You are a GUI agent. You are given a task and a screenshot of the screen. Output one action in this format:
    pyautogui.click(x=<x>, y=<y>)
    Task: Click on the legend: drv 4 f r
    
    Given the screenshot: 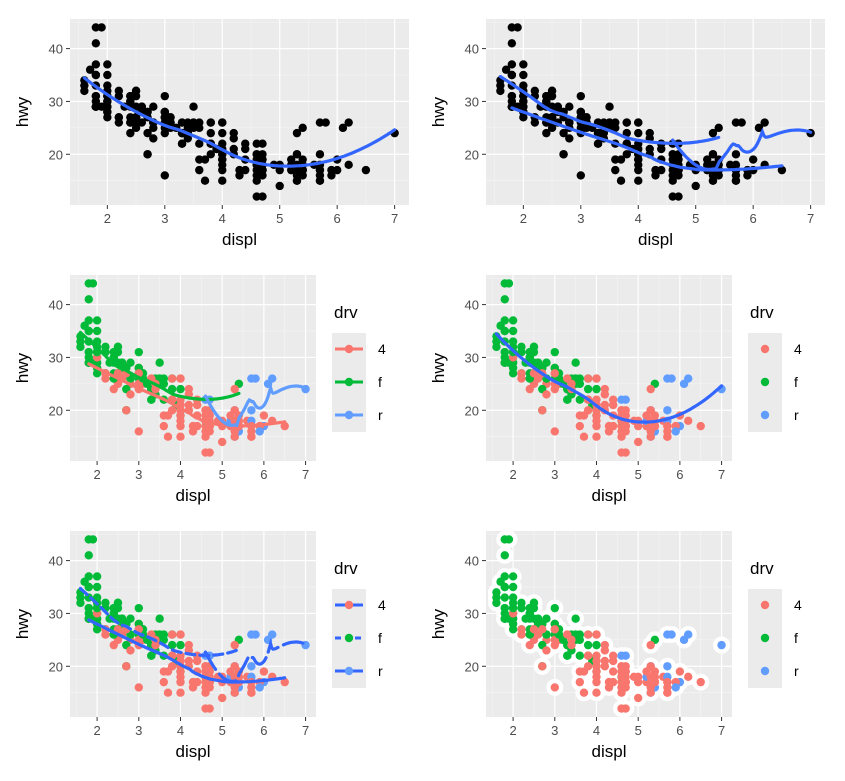 What is the action you would take?
    pyautogui.click(x=359, y=367)
    